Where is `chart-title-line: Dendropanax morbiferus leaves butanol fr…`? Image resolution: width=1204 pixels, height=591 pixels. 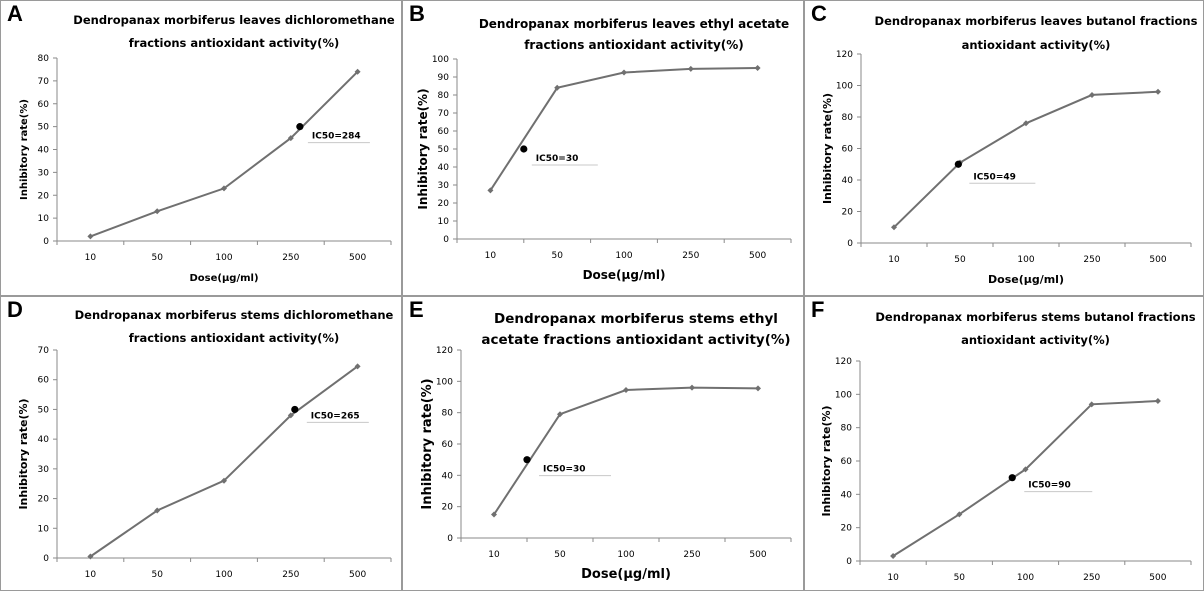 chart-title-line: Dendropanax morbiferus leaves butanol fr… is located at coordinates (1036, 21).